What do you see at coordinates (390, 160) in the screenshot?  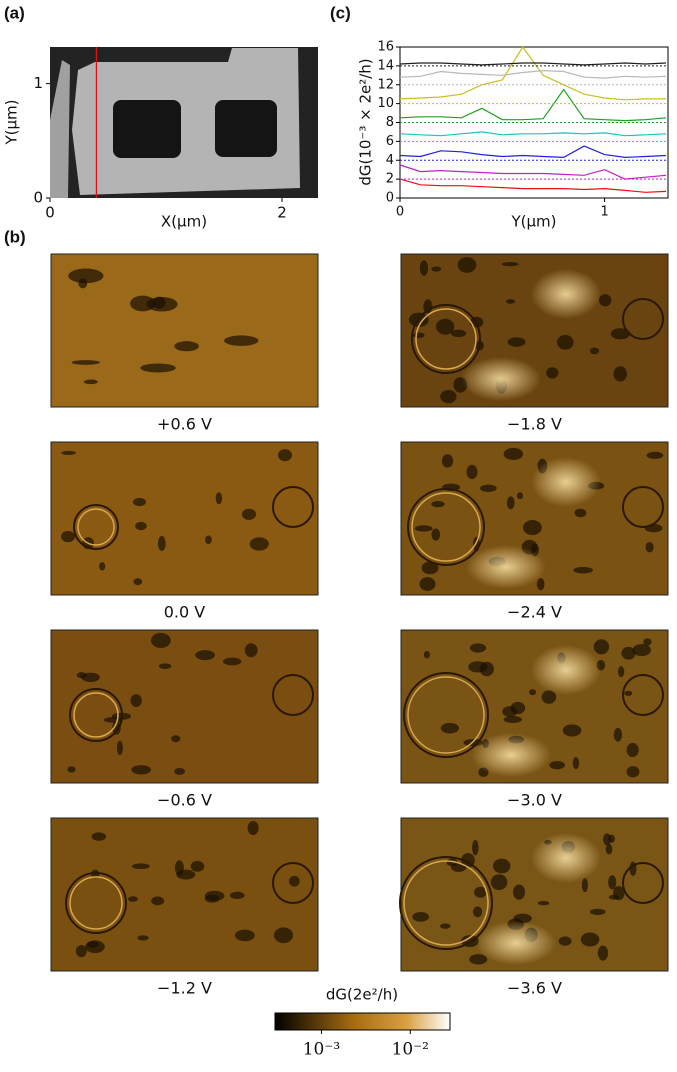 I see `y-tick-label: 4` at bounding box center [390, 160].